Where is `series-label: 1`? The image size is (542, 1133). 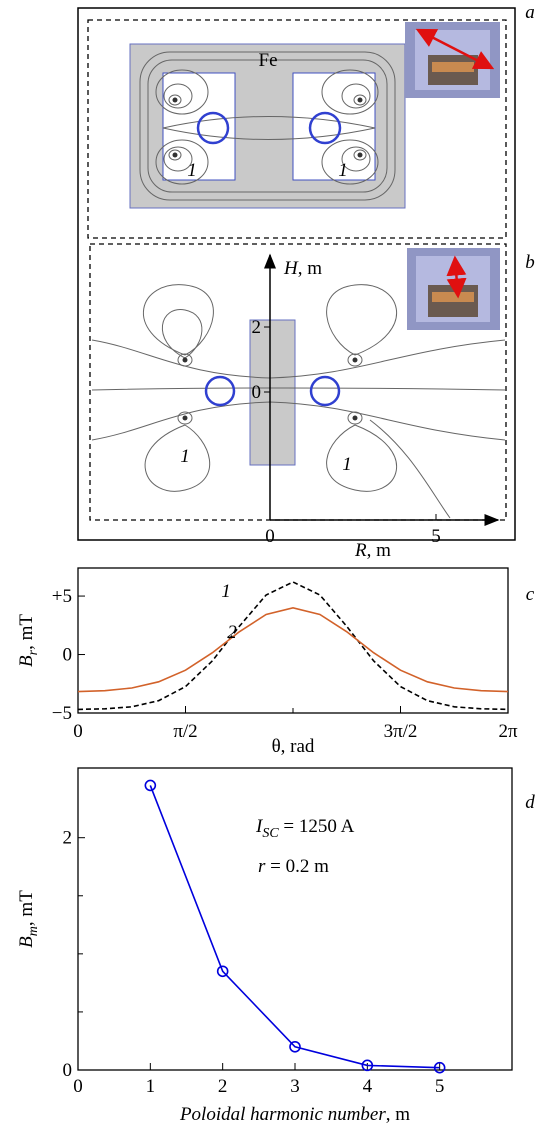
series-label: 1 is located at coordinates (226, 591).